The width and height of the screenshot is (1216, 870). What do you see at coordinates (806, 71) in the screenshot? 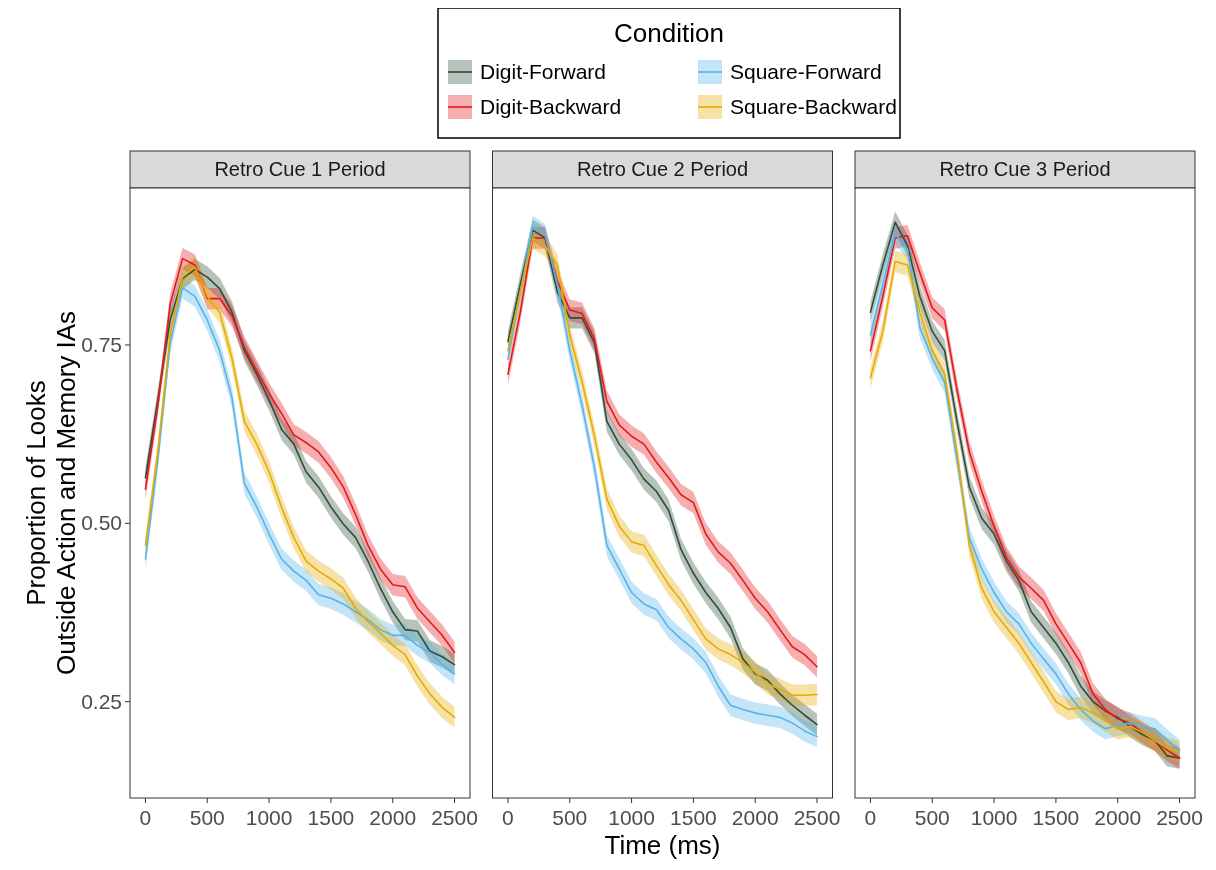
I see `legend-label: Square-Forward` at bounding box center [806, 71].